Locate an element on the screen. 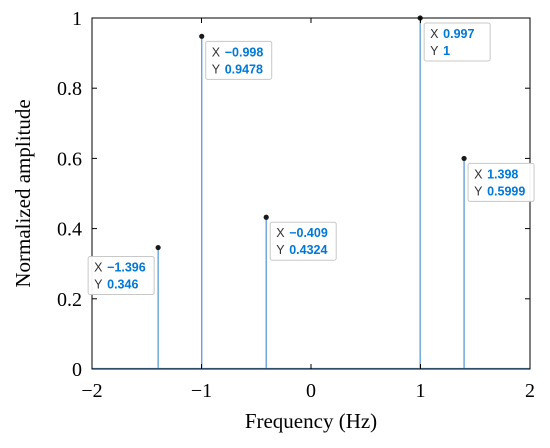 The height and width of the screenshot is (448, 550). datatip-x-value: −0.409 is located at coordinates (308, 233).